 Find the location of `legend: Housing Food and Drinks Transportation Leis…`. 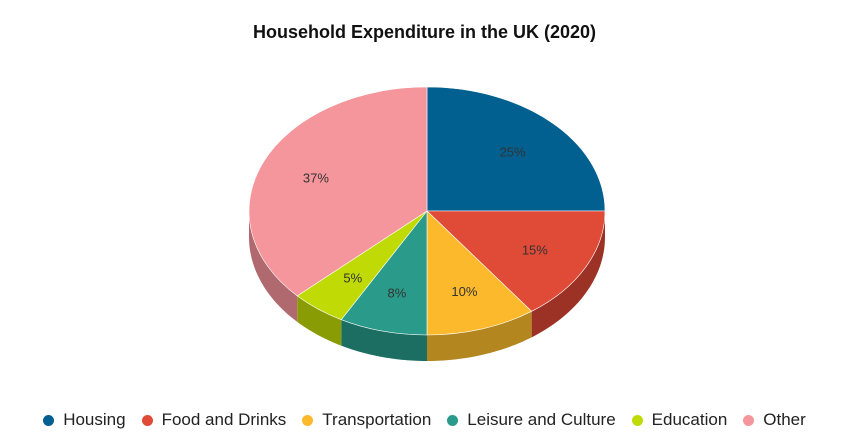

legend: Housing Food and Drinks Transportation Leis… is located at coordinates (424, 420).